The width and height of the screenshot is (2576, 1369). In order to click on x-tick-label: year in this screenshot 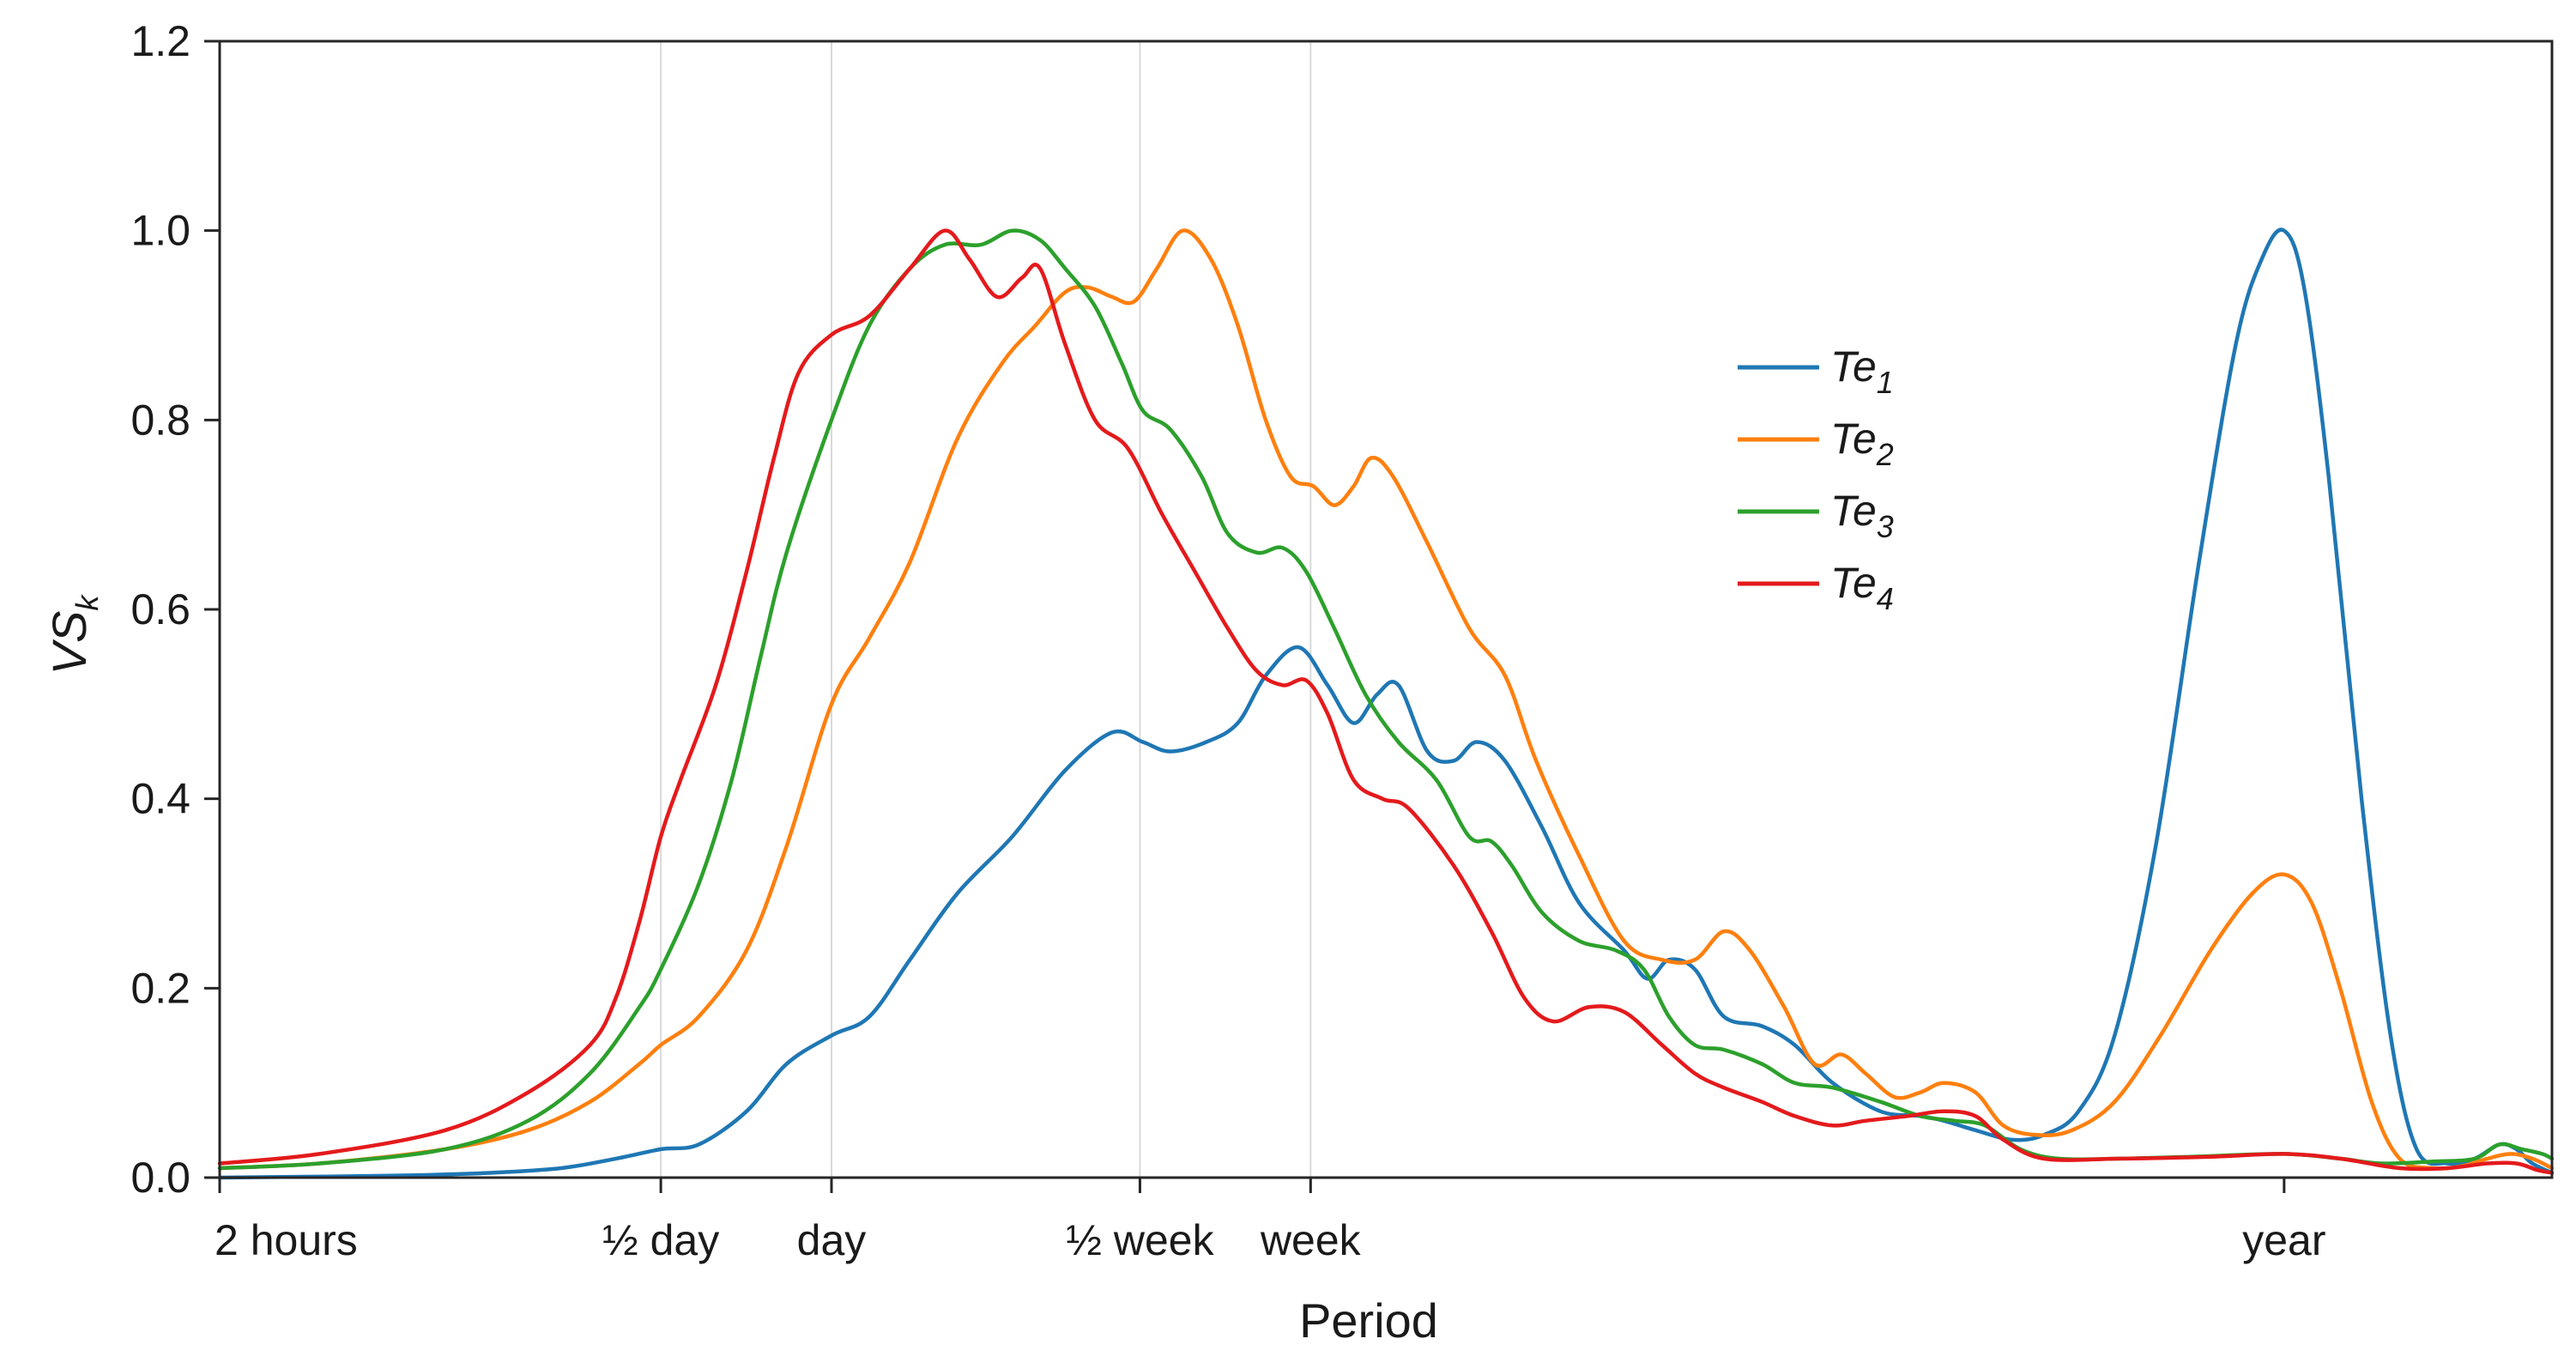, I will do `click(2283, 1240)`.